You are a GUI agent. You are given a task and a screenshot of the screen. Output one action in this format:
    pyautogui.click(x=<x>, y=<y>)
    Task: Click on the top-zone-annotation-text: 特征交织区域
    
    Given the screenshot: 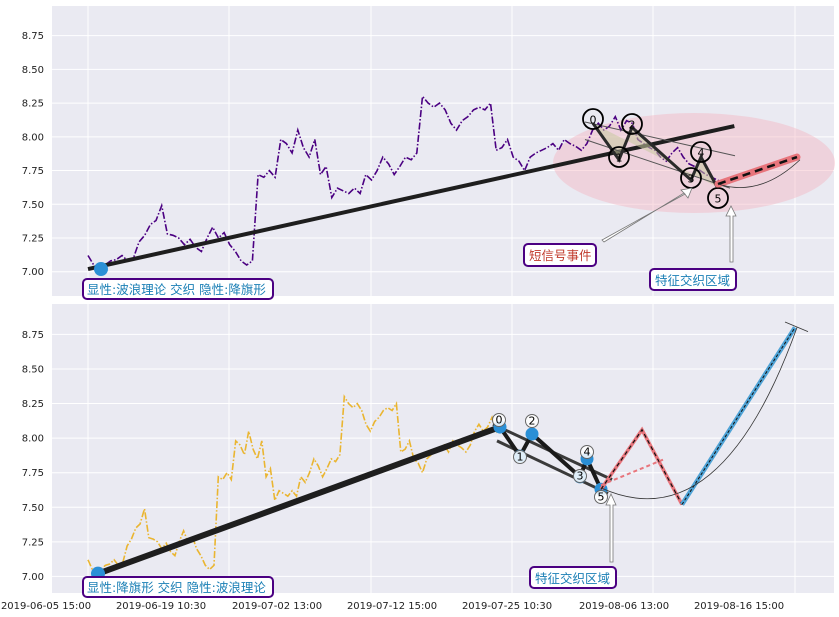 What is the action you would take?
    pyautogui.click(x=692, y=280)
    